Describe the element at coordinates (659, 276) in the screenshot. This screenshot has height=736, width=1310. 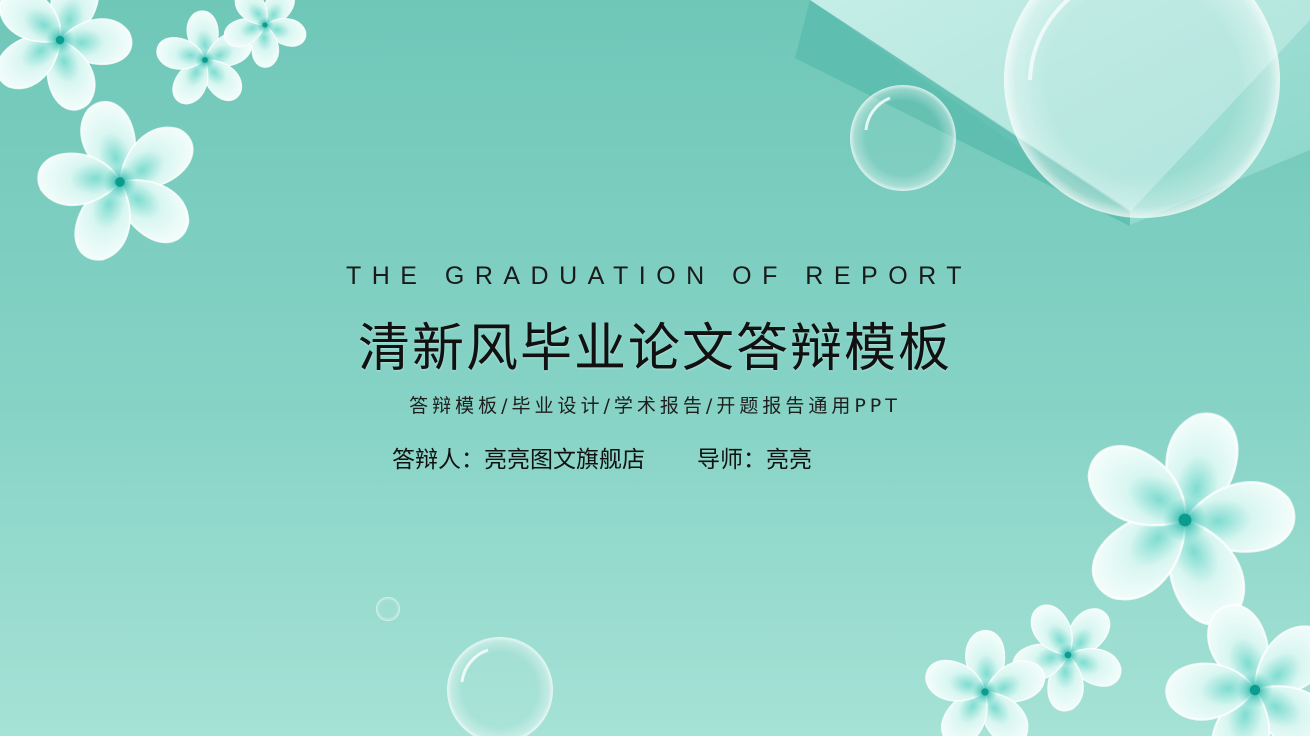
I see `english-title: THE GRADUATION OF REPORT` at that location.